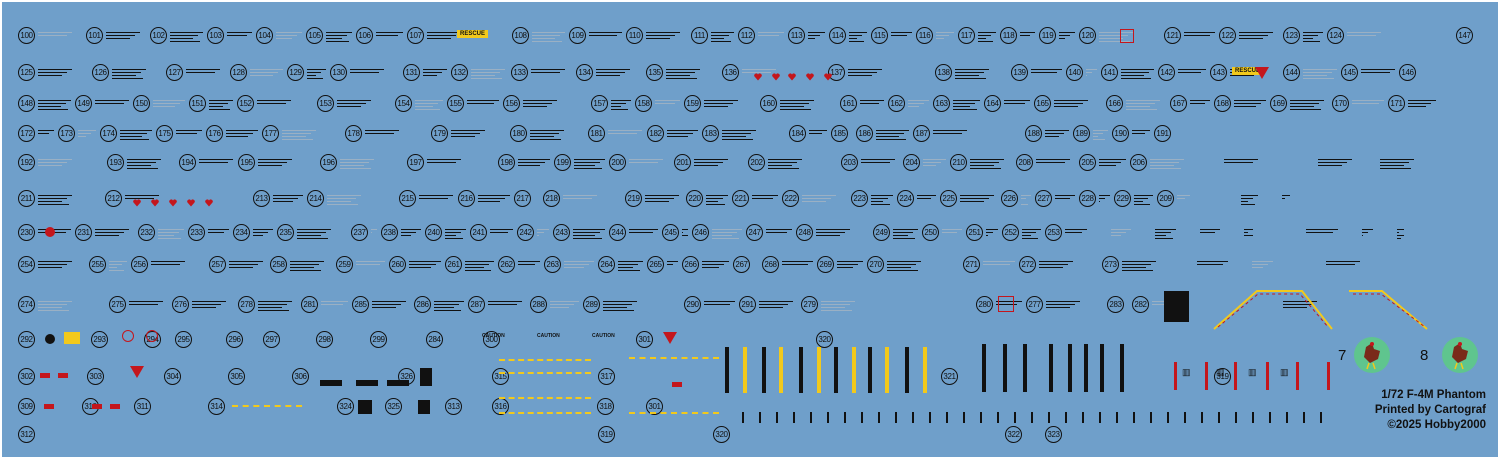 The width and height of the screenshot is (1500, 461). I want to click on black-stencil-block, so click(426, 377).